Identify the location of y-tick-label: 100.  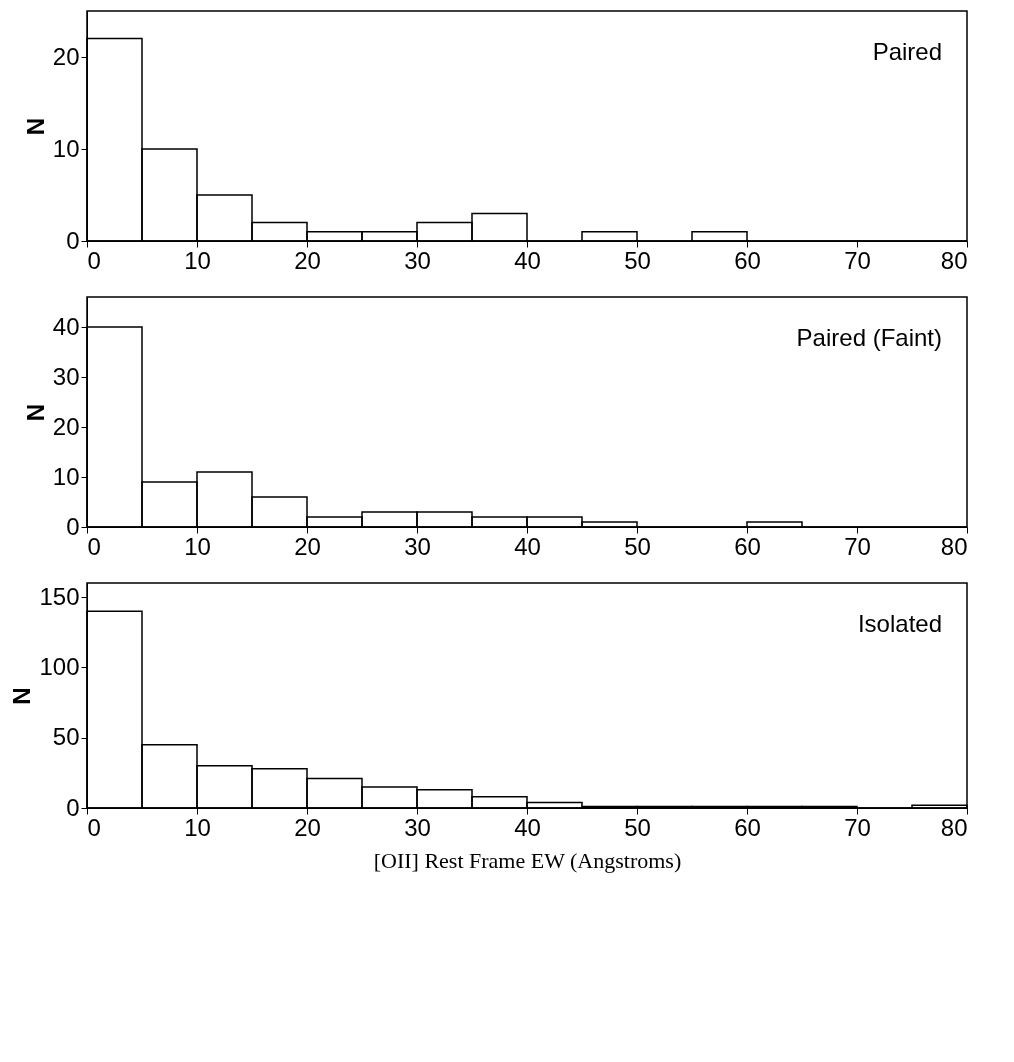
(59, 666).